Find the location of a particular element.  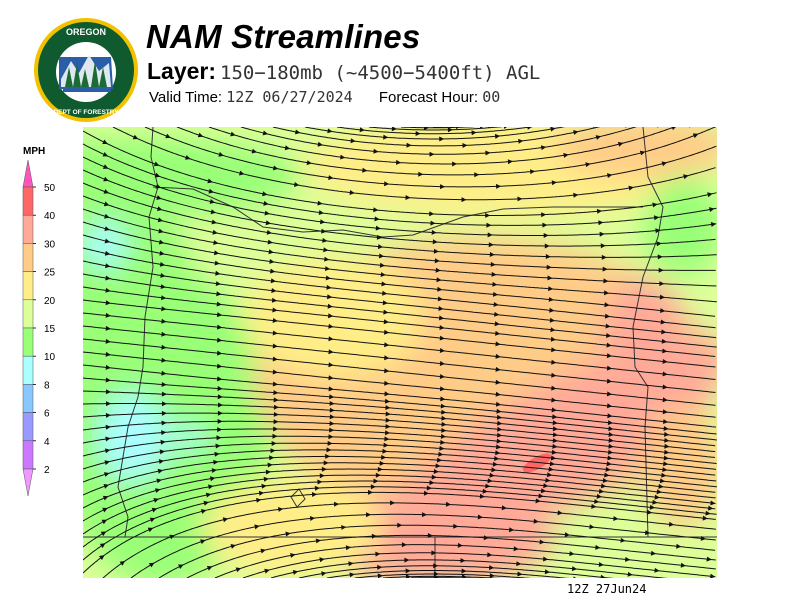

valid-time-label: Valid Time: is located at coordinates (186, 97).